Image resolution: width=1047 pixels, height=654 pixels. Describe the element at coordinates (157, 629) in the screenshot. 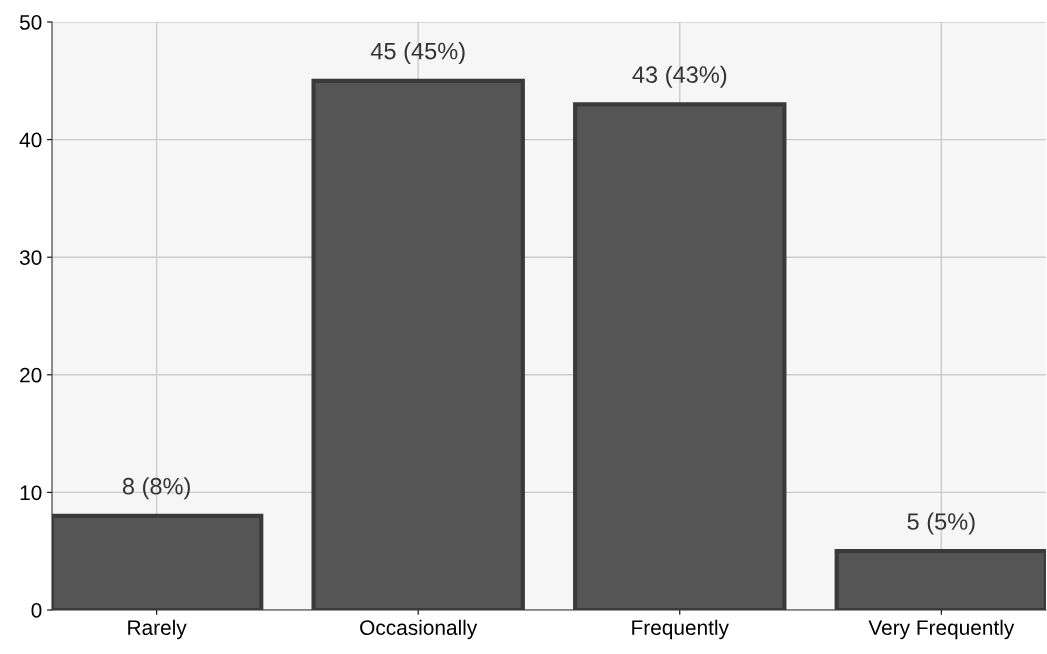

I see `x-tick-label: Rarely` at that location.